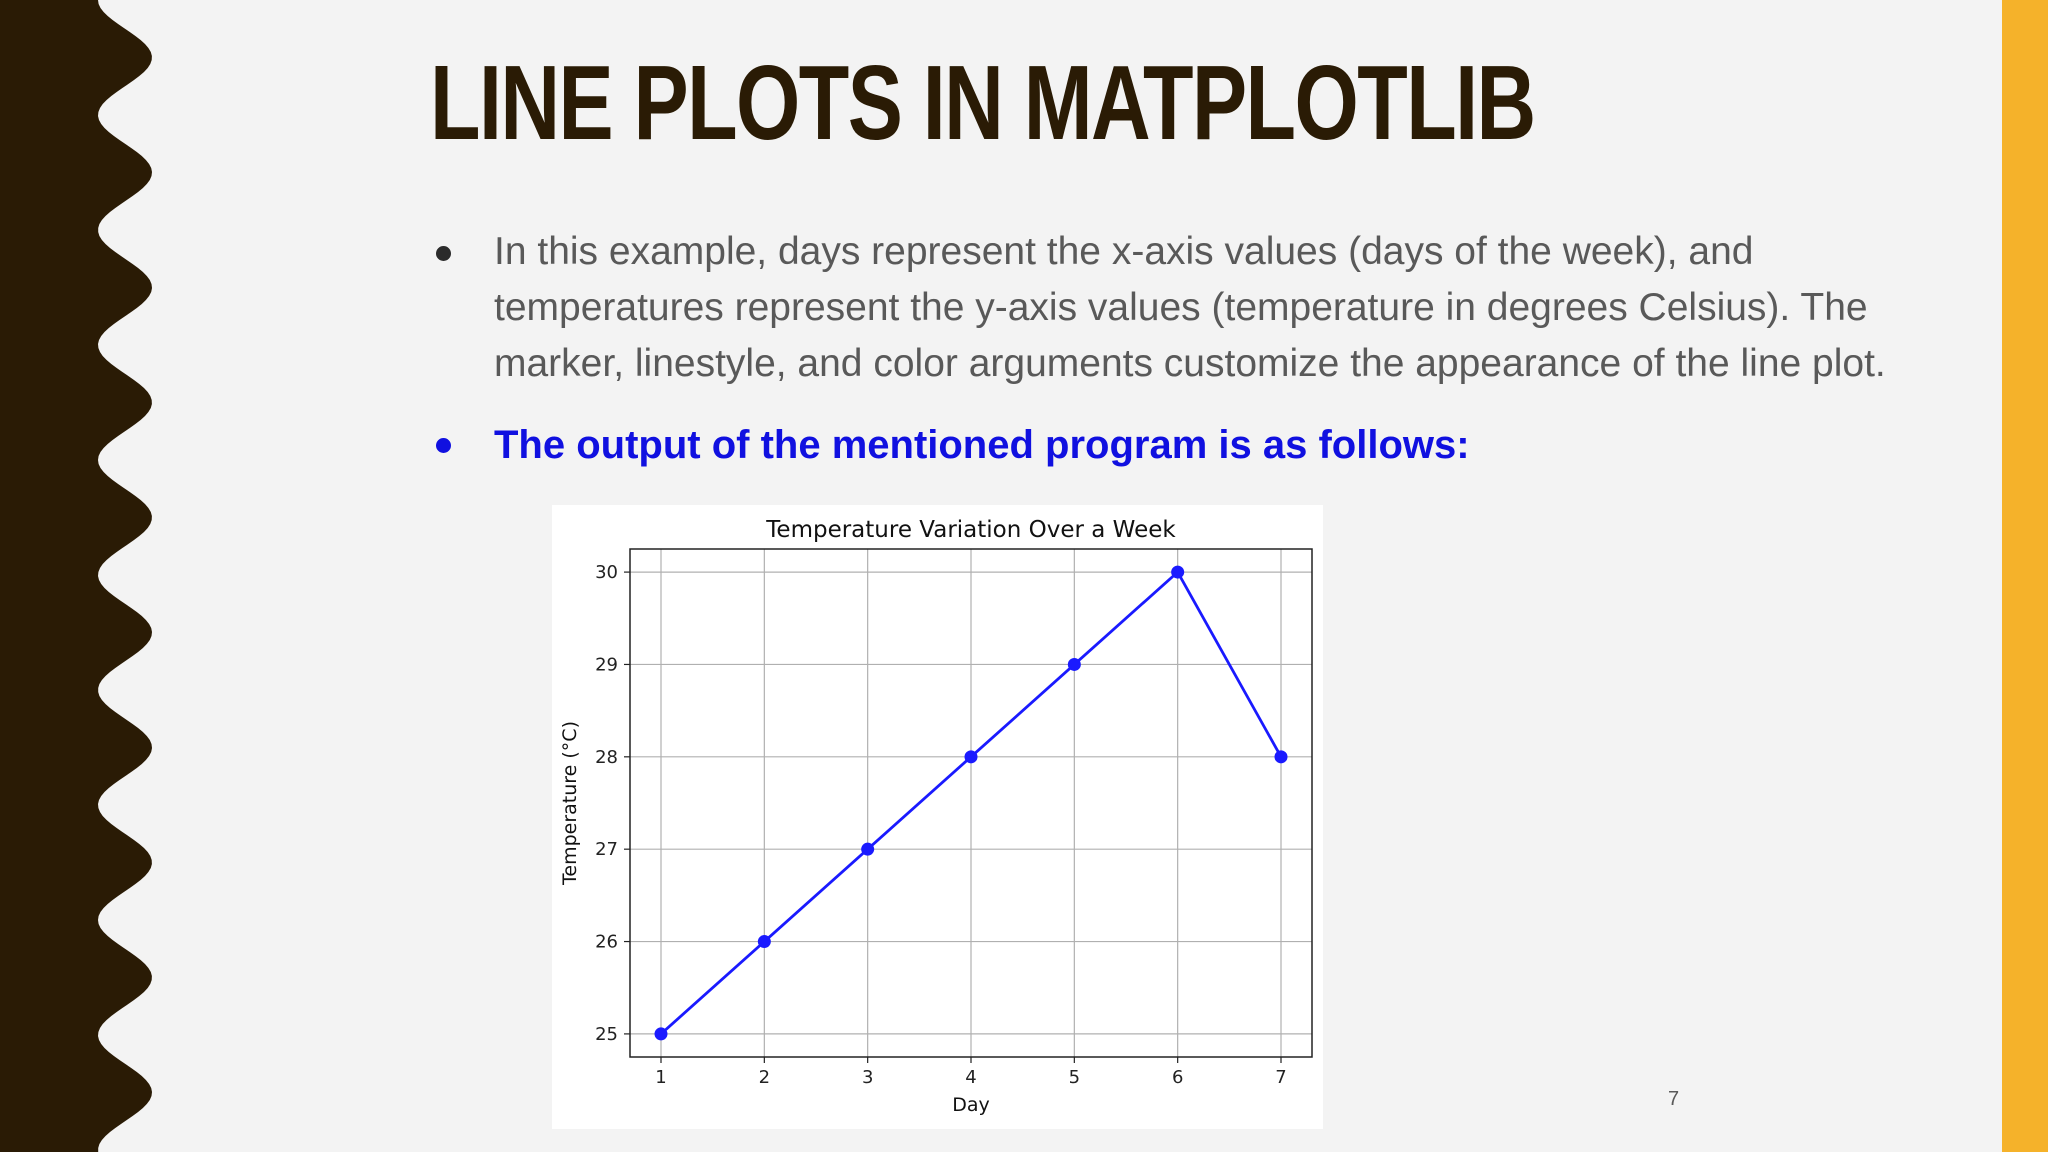 This screenshot has width=2048, height=1152. Describe the element at coordinates (606, 942) in the screenshot. I see `y-tick-label: 26` at that location.